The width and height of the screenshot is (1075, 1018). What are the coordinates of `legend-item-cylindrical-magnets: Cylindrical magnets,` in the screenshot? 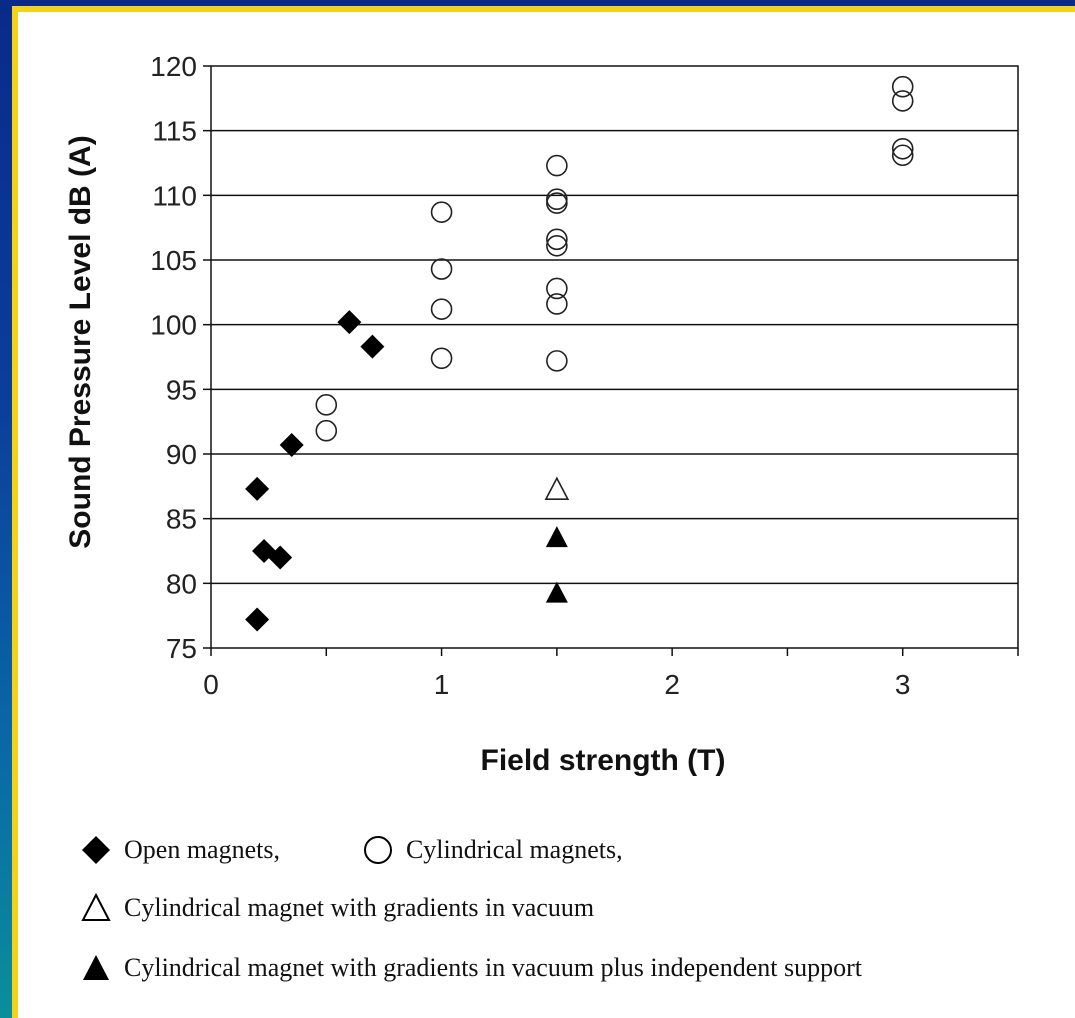 It's located at (491, 850).